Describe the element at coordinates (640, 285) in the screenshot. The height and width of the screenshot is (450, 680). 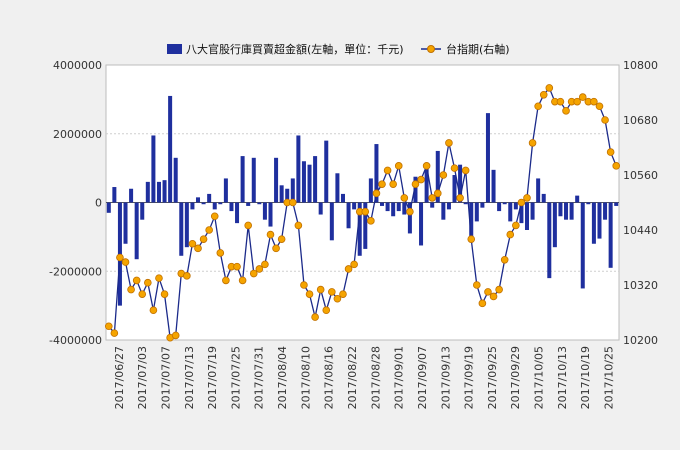
I see `right-axis-tick-label: 10320` at that location.